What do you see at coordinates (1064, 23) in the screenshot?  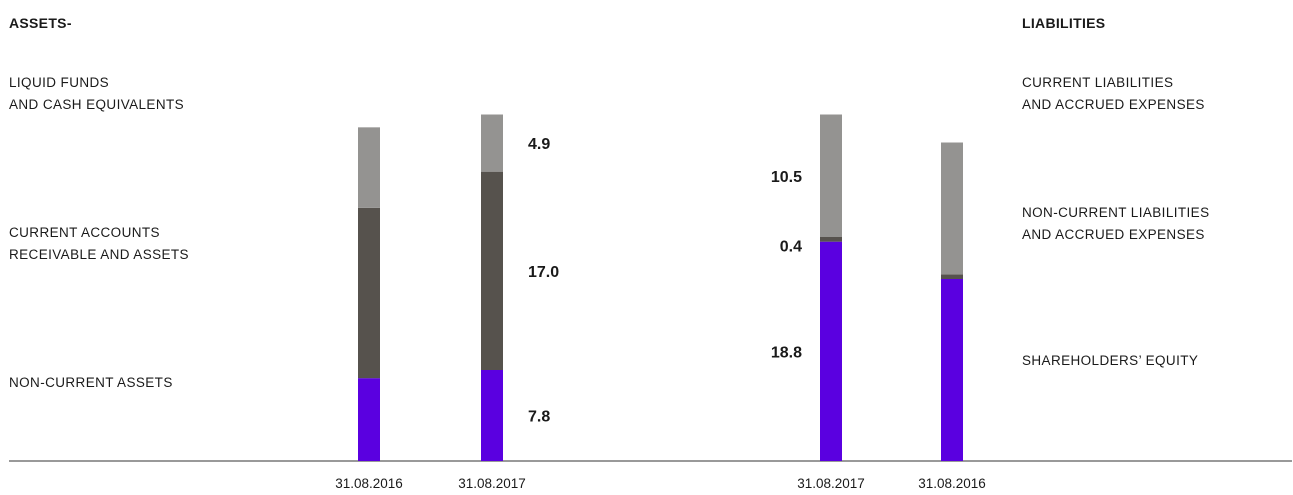 I see `liabilities-header: LIABILITIES` at bounding box center [1064, 23].